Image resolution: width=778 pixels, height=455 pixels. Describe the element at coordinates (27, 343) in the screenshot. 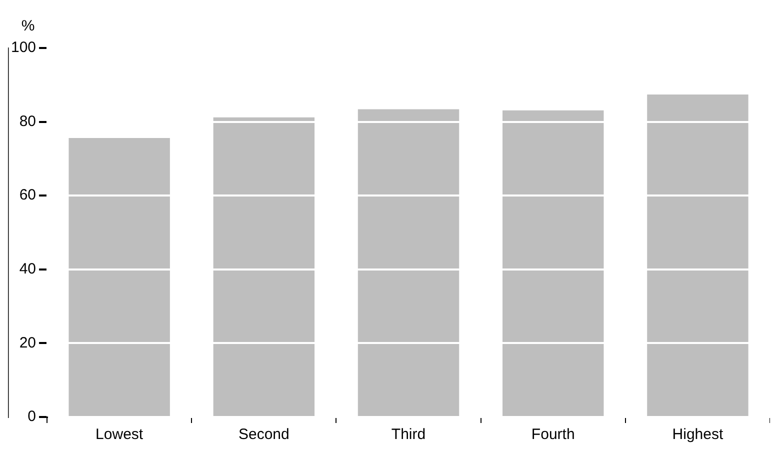

I see `y-tick-label: 20` at that location.